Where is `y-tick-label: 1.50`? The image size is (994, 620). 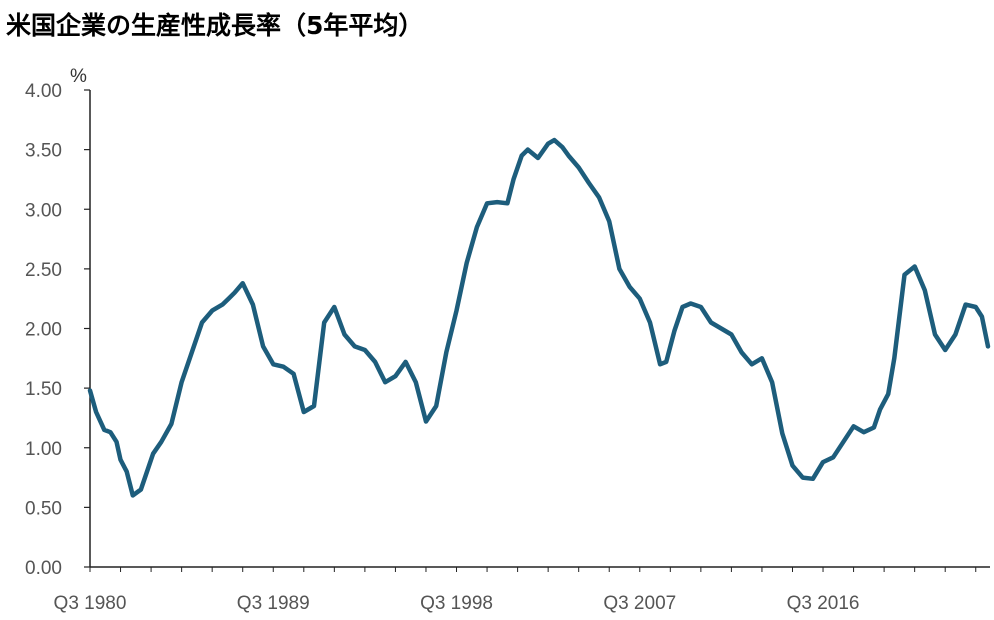
y-tick-label: 1.50 is located at coordinates (43, 389).